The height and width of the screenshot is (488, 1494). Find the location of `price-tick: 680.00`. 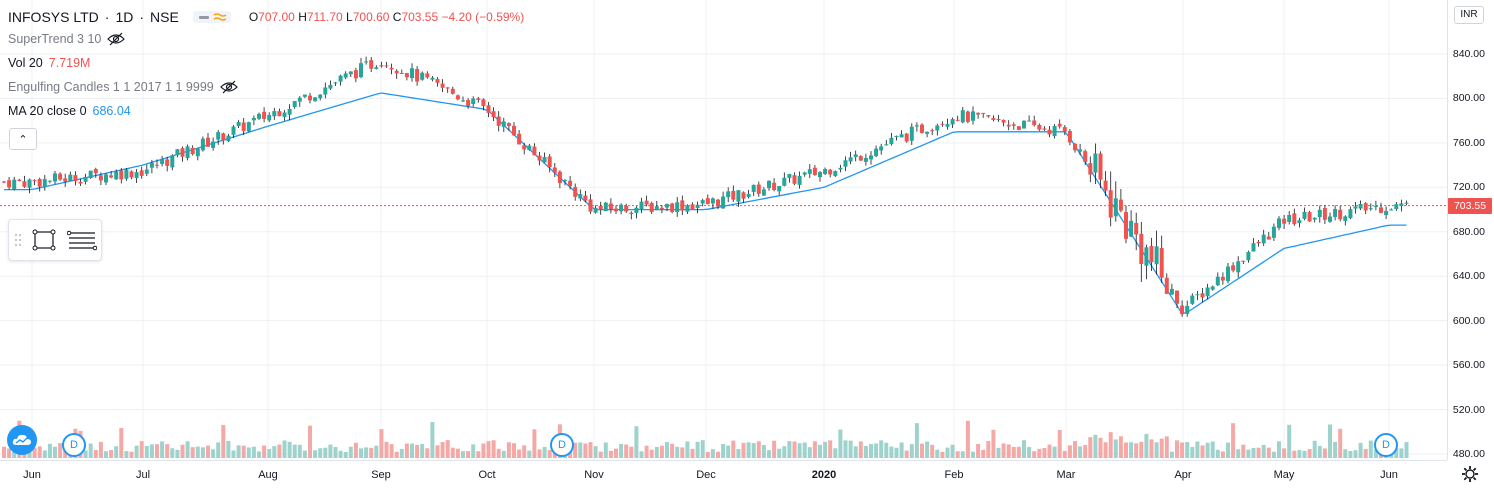

price-tick: 680.00 is located at coordinates (1468, 232).